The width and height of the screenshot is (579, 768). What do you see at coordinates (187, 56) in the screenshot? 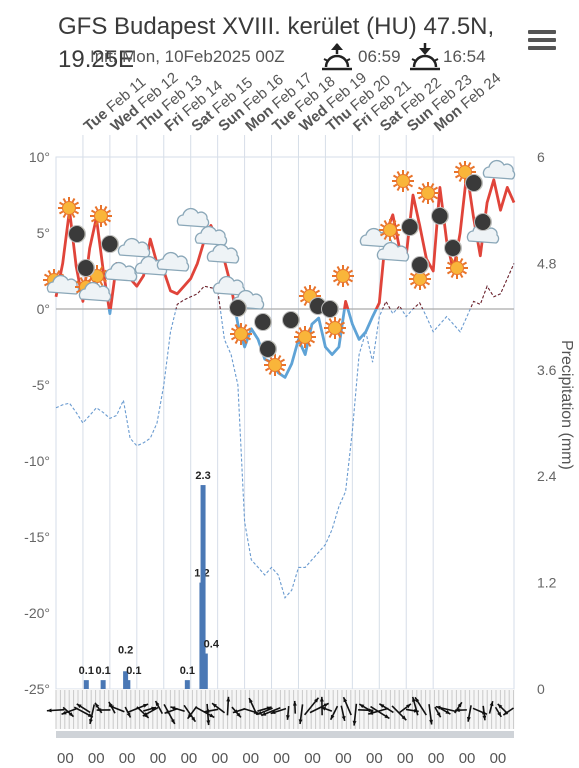
I see `init-time-label: Init: Mon, 10Feb2025 00Z` at bounding box center [187, 56].